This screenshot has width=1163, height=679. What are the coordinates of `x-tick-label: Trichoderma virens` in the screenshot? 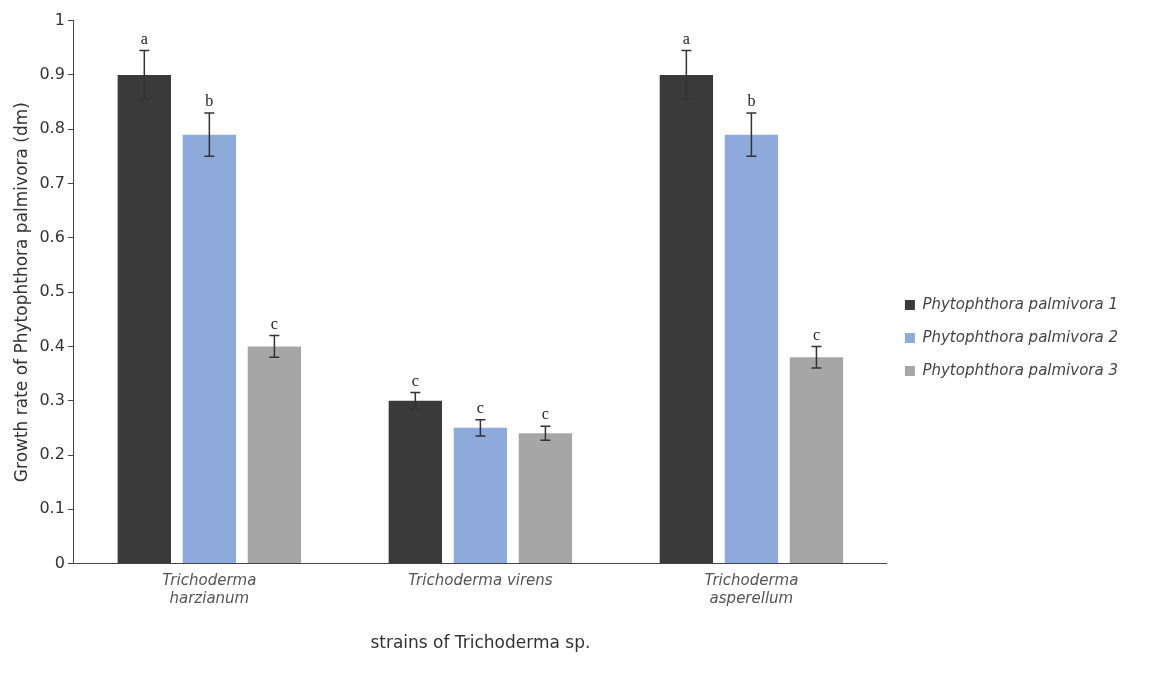 It's located at (480, 580).